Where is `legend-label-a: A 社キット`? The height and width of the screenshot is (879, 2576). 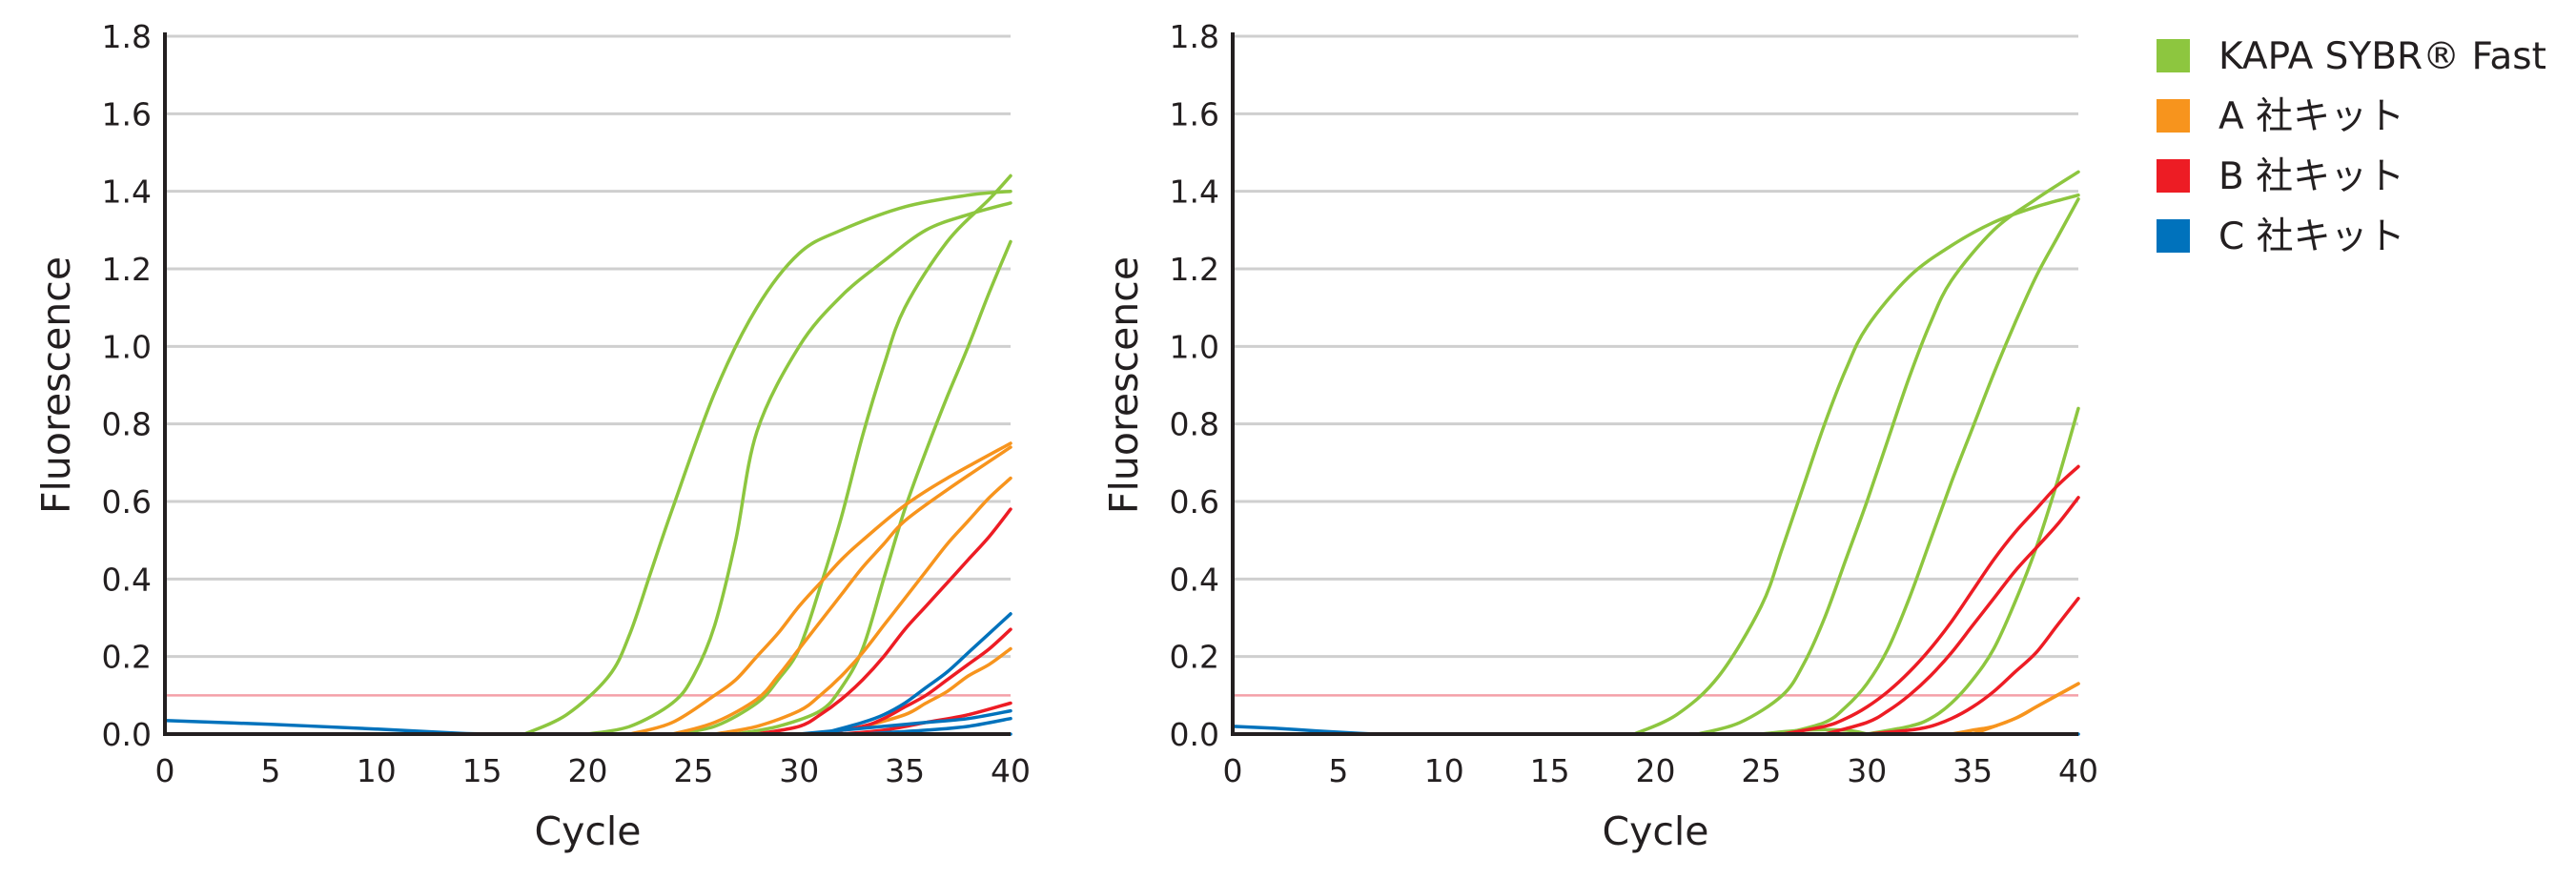
legend-label-a: A 社キット is located at coordinates (2311, 116).